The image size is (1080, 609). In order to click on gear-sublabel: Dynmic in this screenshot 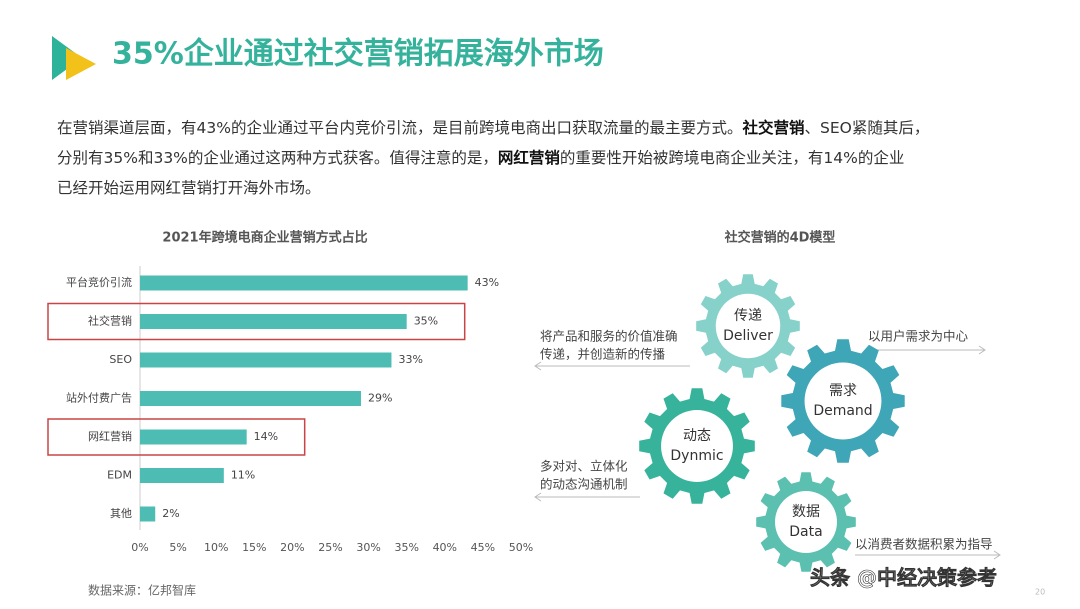, I will do `click(696, 456)`.